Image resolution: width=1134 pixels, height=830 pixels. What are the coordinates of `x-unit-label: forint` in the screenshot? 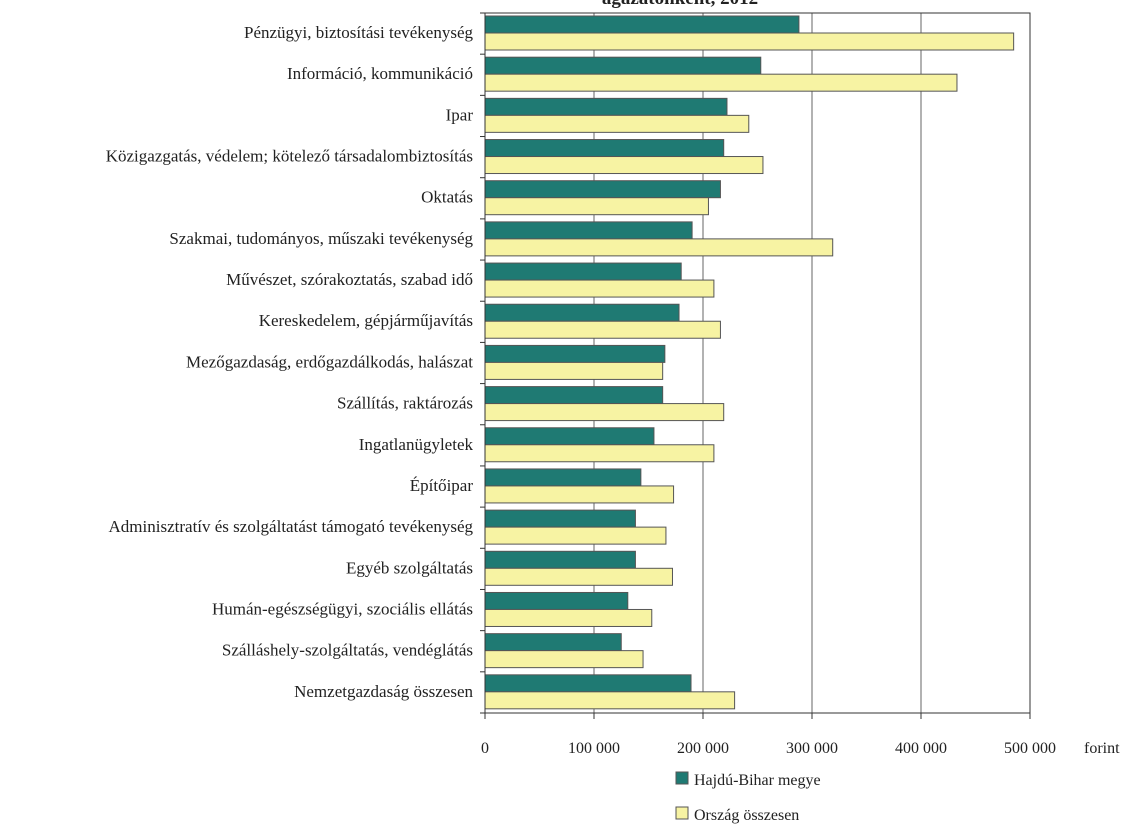 It's located at (1102, 748).